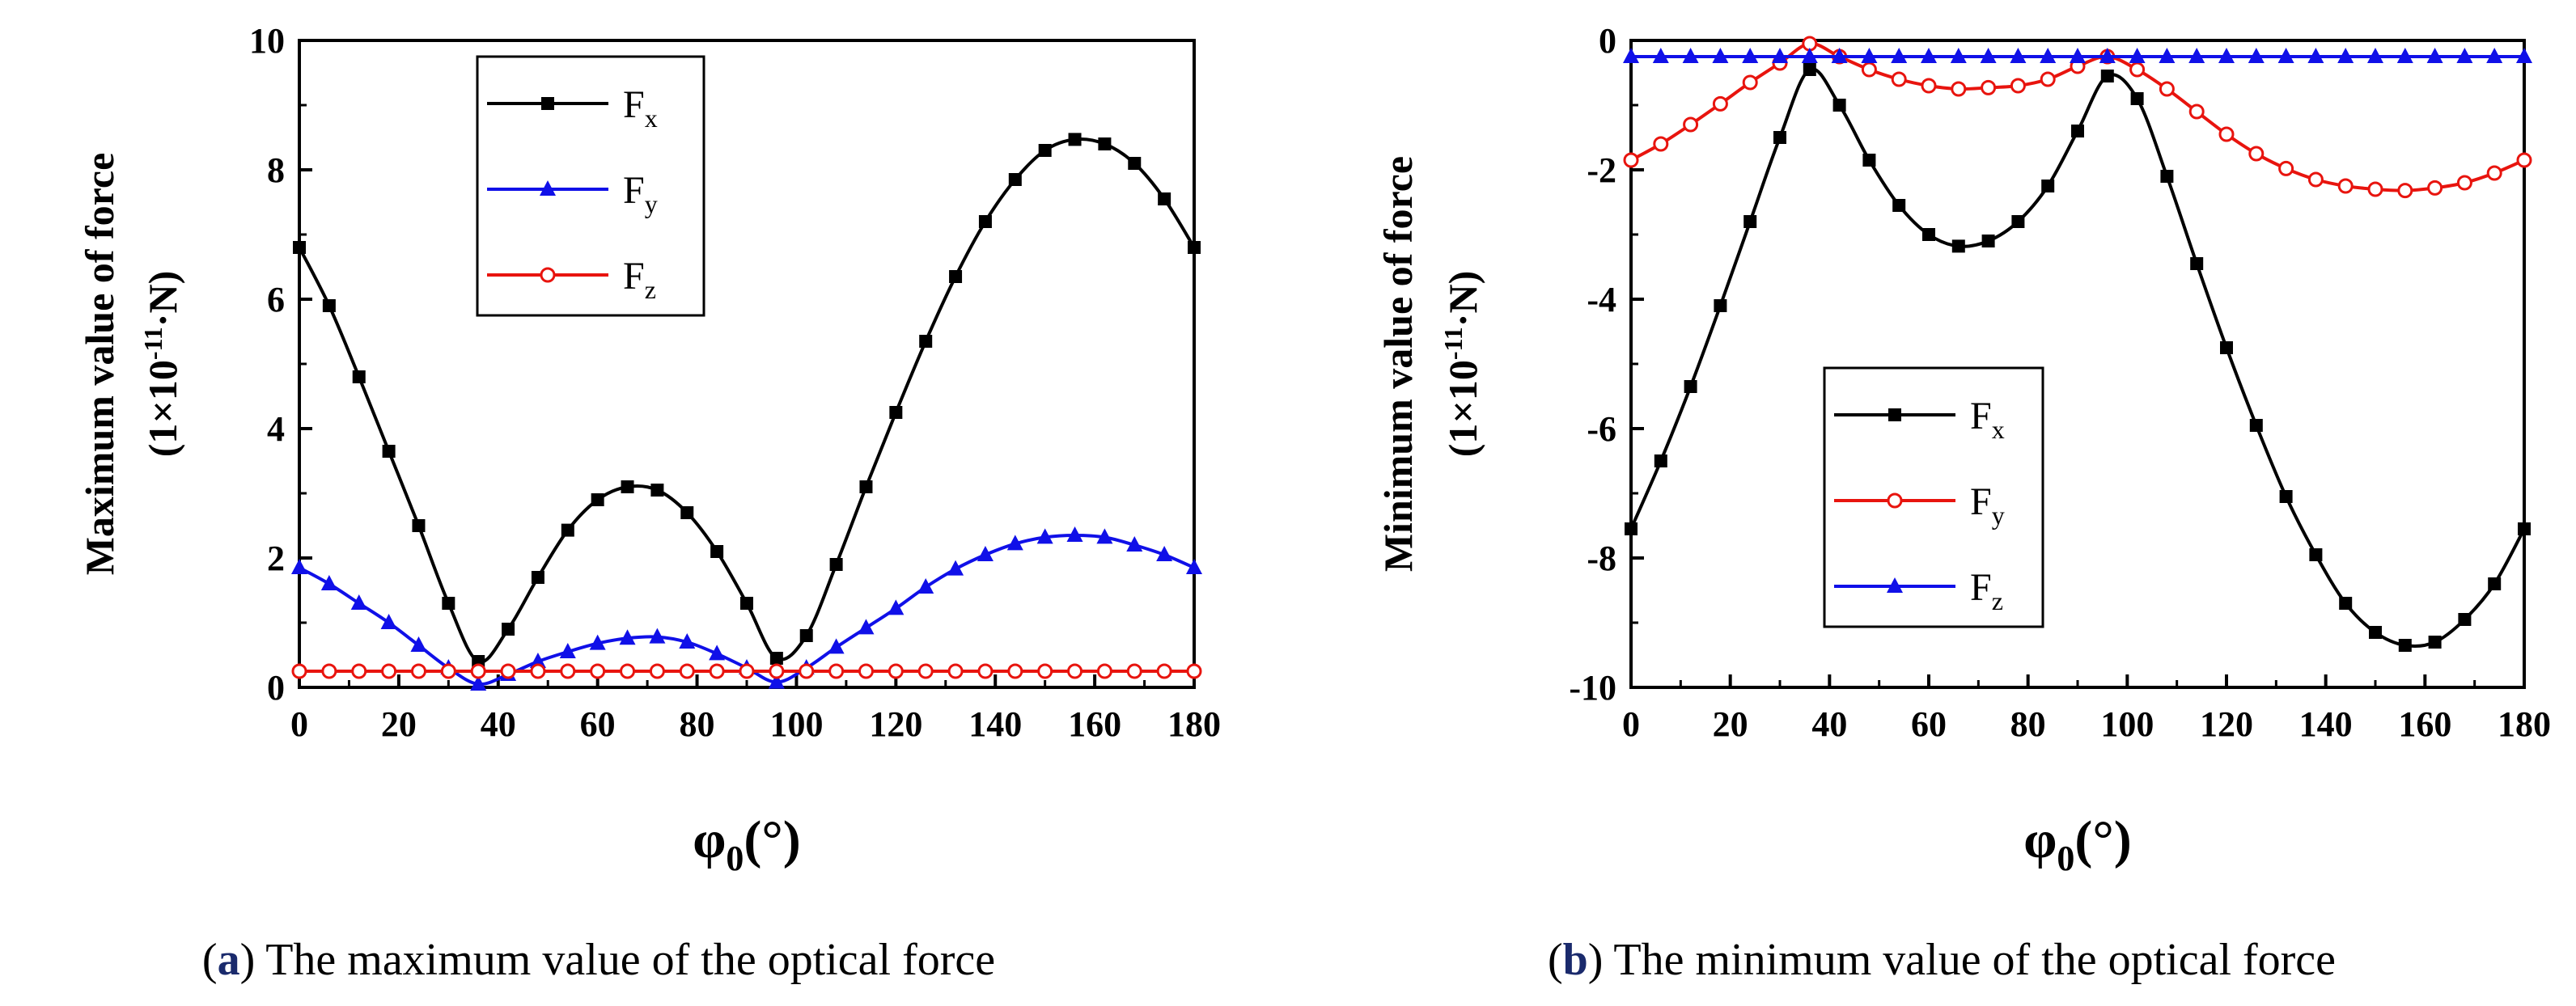 The image size is (2576, 1006). I want to click on caption-tag: a, so click(229, 960).